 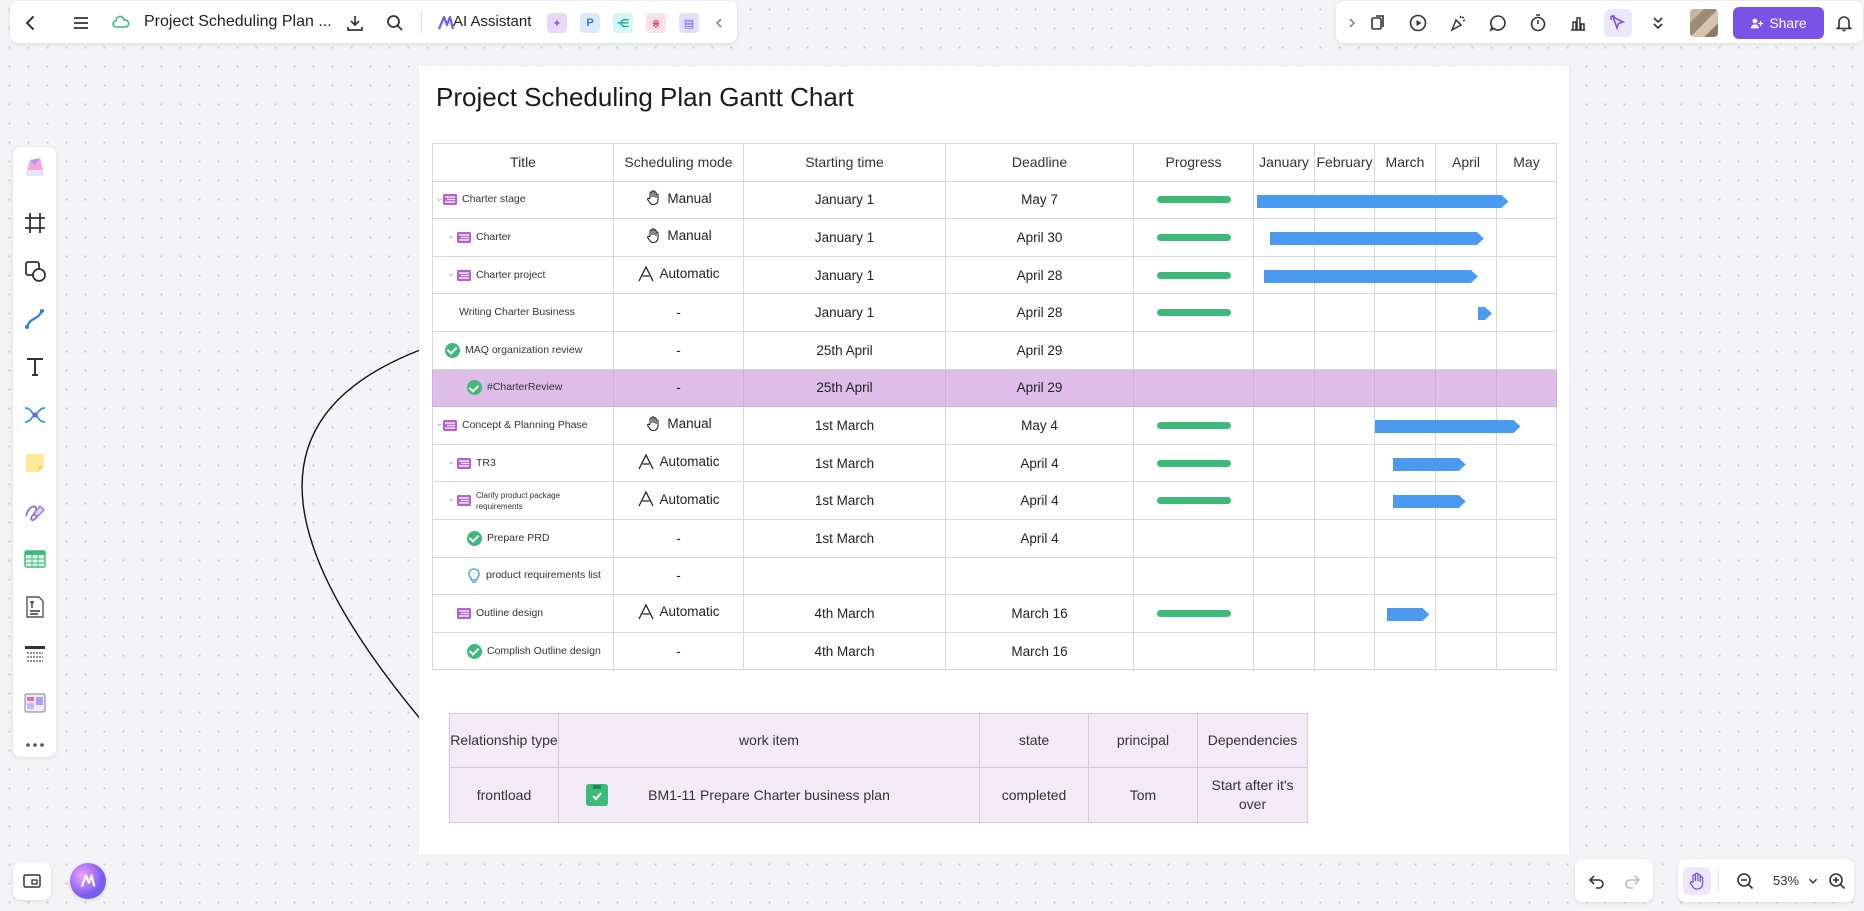 What do you see at coordinates (994, 200) in the screenshot?
I see `table-row: ⌄ Charter stage Manual January 1 May 7` at bounding box center [994, 200].